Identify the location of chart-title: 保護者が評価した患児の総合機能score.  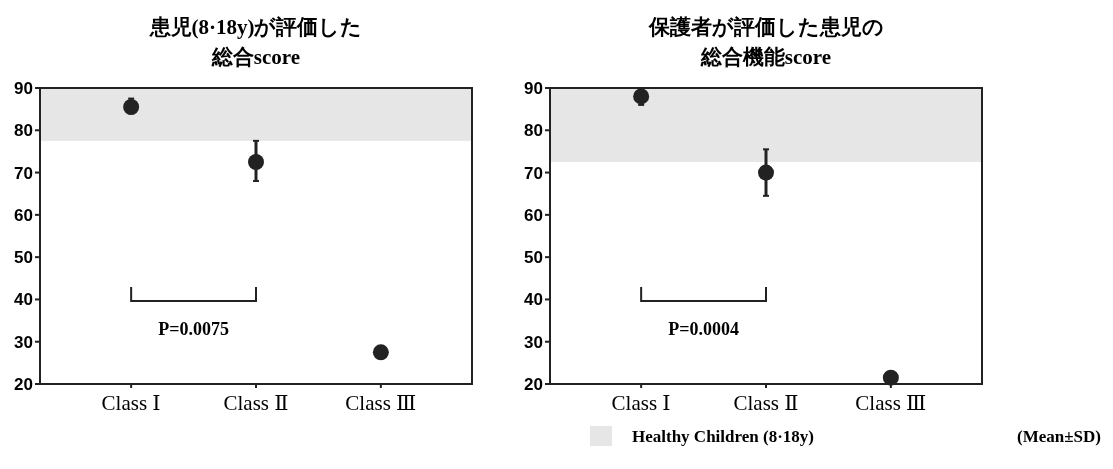
(765, 42).